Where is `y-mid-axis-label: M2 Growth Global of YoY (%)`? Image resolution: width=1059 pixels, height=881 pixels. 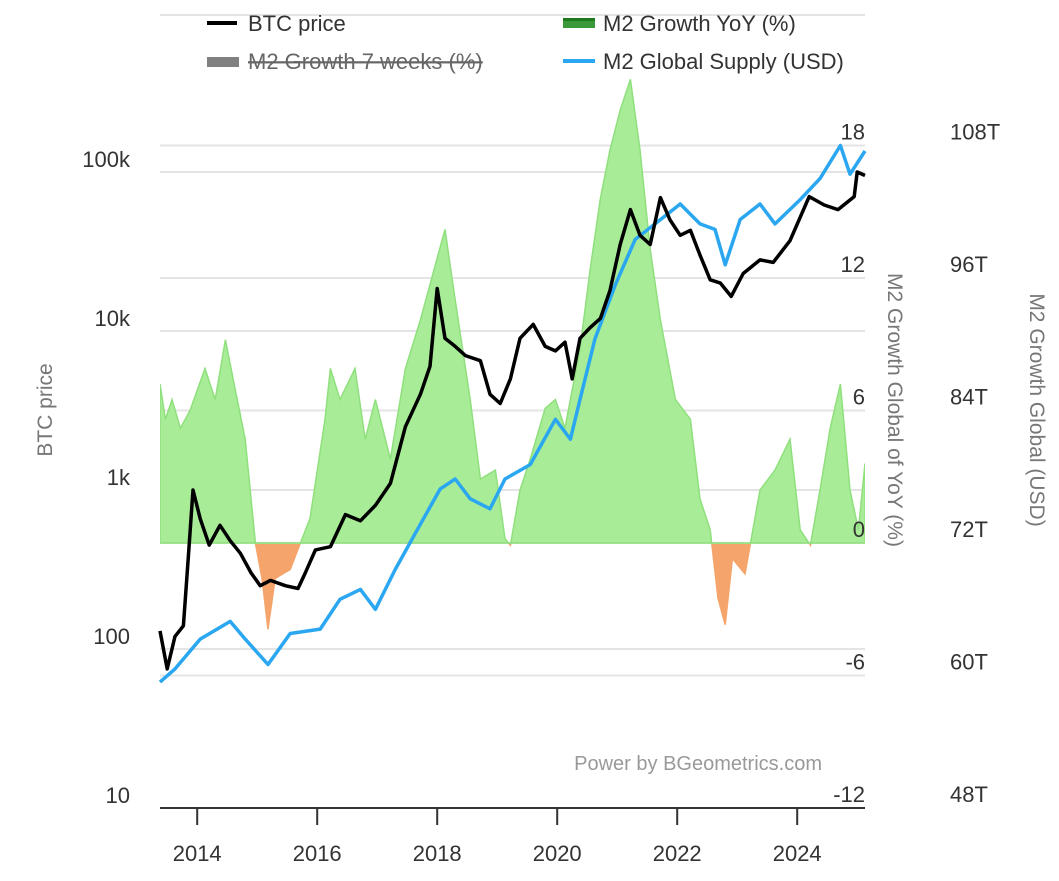
y-mid-axis-label: M2 Growth Global of YoY (%) is located at coordinates (894, 410).